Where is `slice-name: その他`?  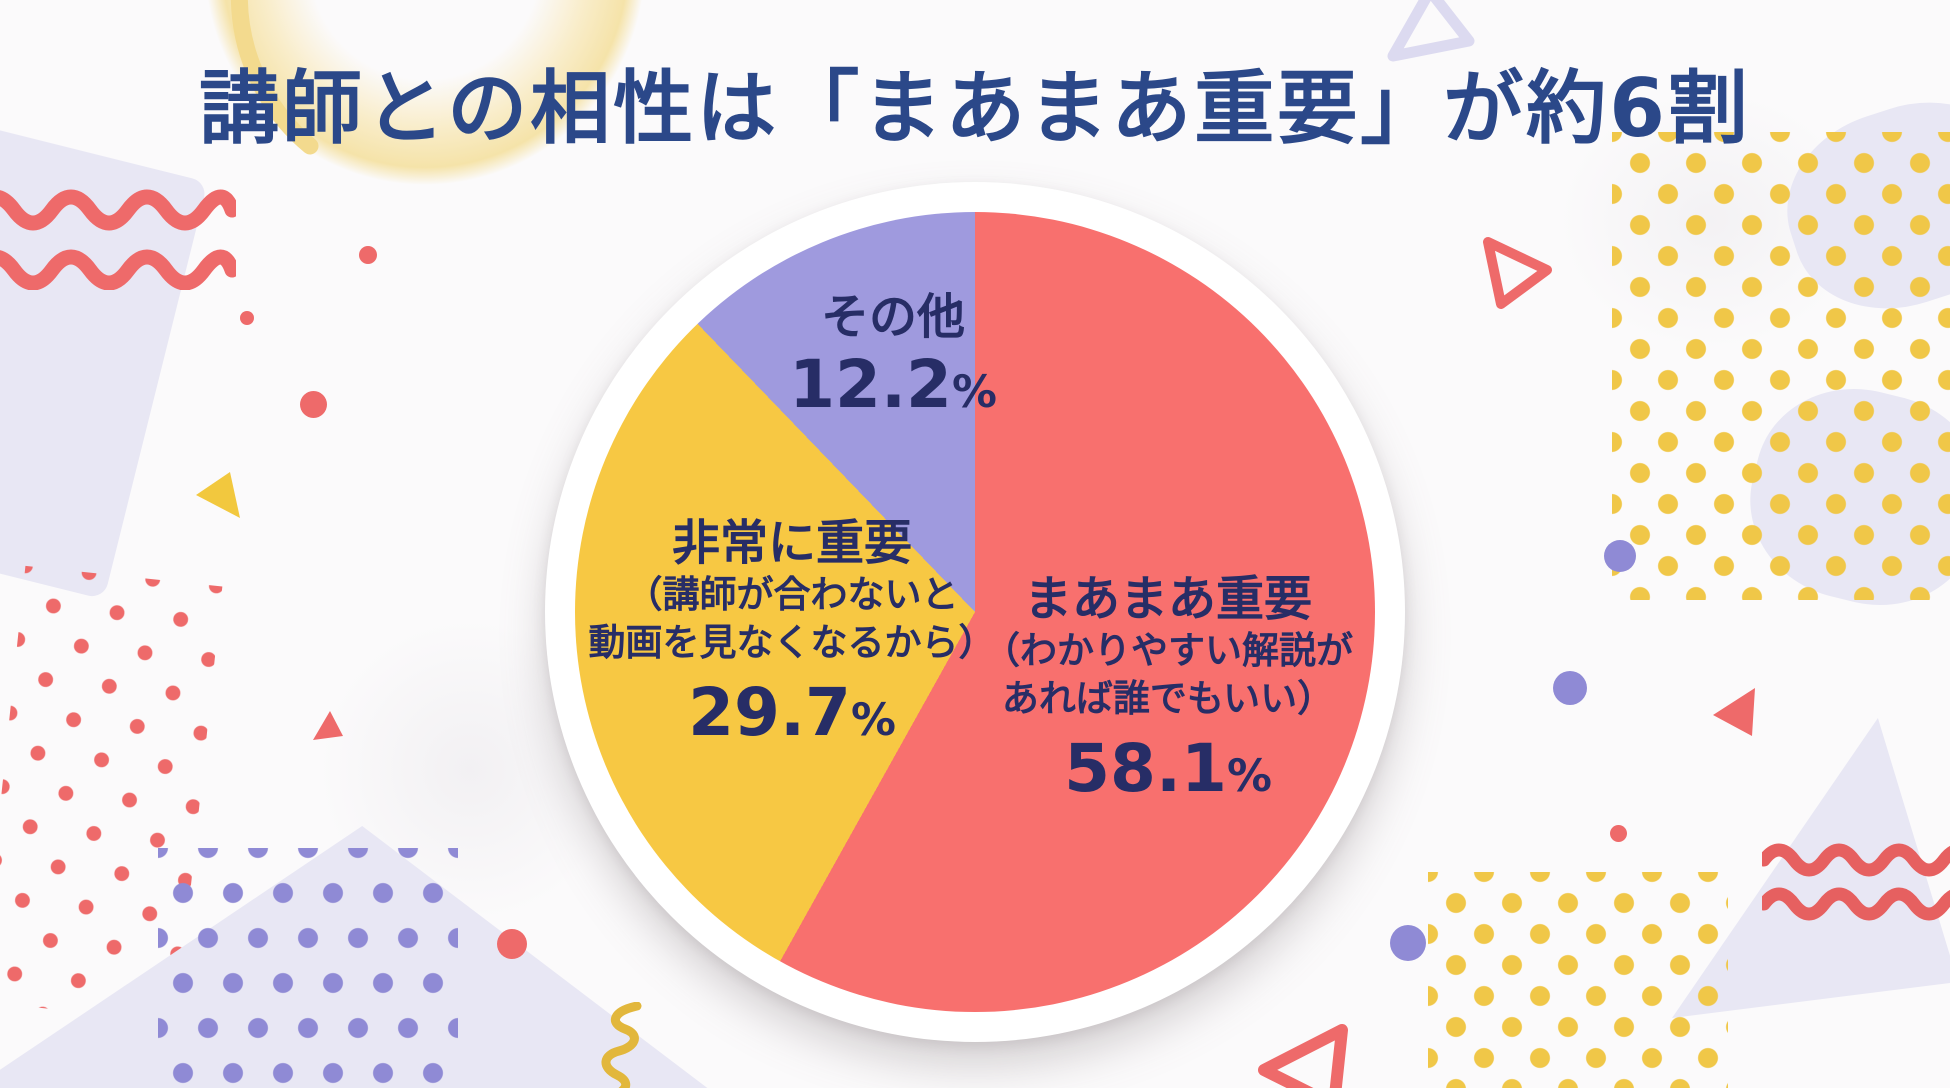 slice-name: その他 is located at coordinates (892, 317).